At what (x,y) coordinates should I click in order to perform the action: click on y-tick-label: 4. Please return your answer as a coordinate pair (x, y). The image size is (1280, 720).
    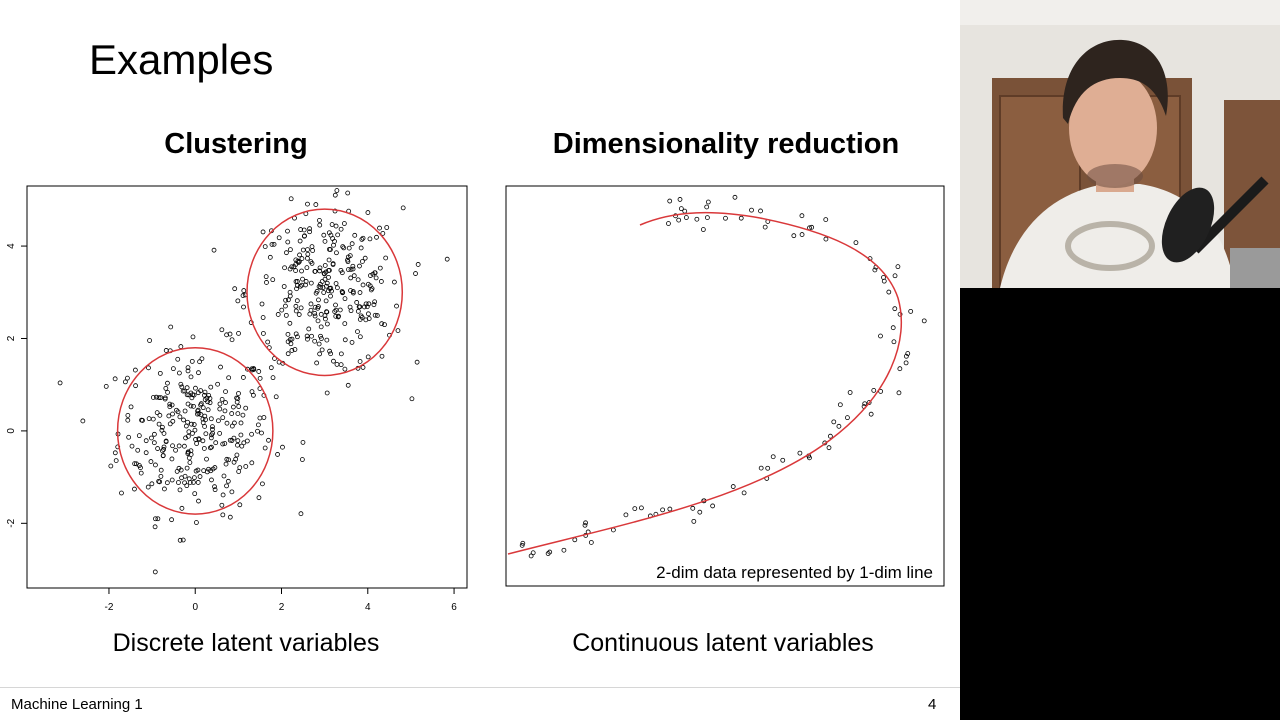
    Looking at the image, I should click on (11, 246).